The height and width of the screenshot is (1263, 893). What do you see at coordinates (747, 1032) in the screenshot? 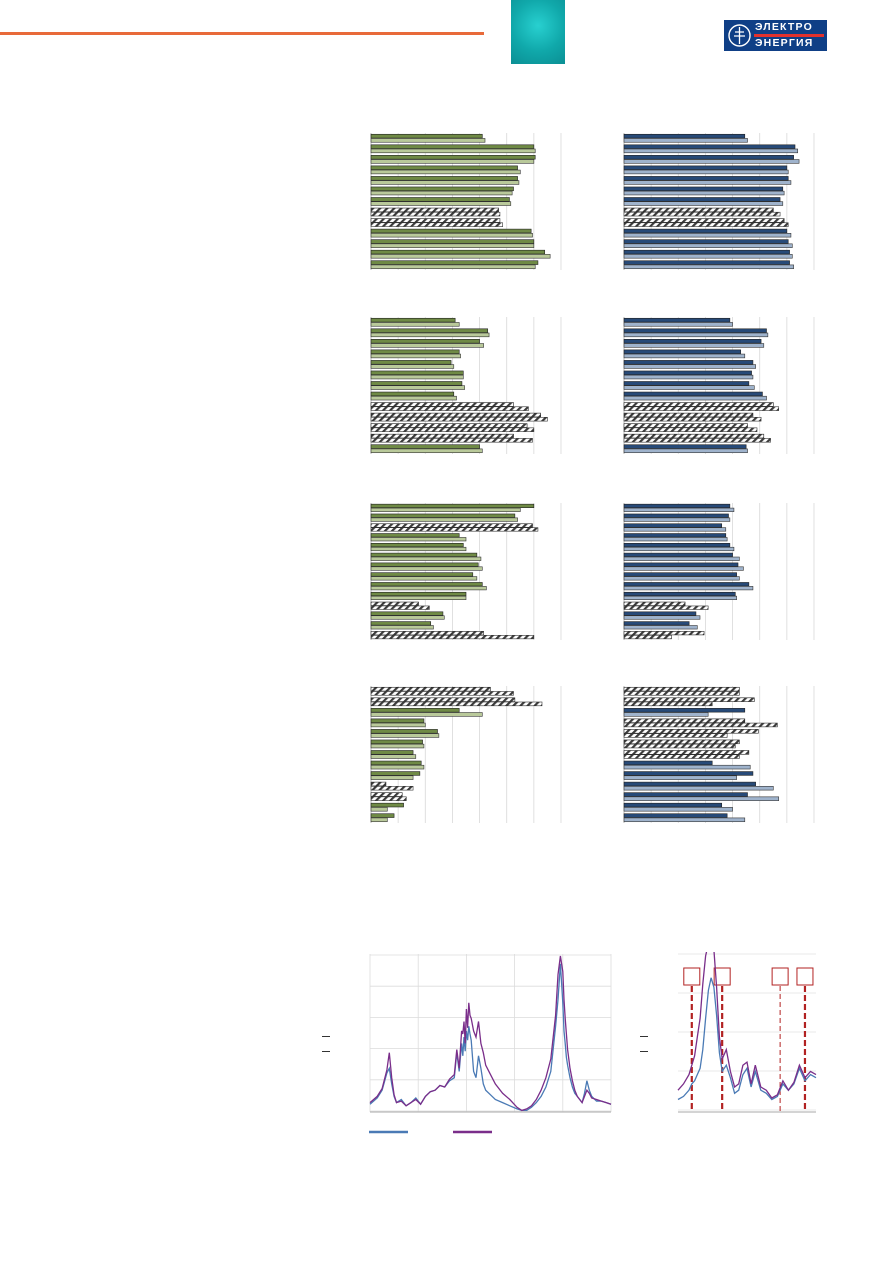
I see `spectrum-chart-right` at bounding box center [747, 1032].